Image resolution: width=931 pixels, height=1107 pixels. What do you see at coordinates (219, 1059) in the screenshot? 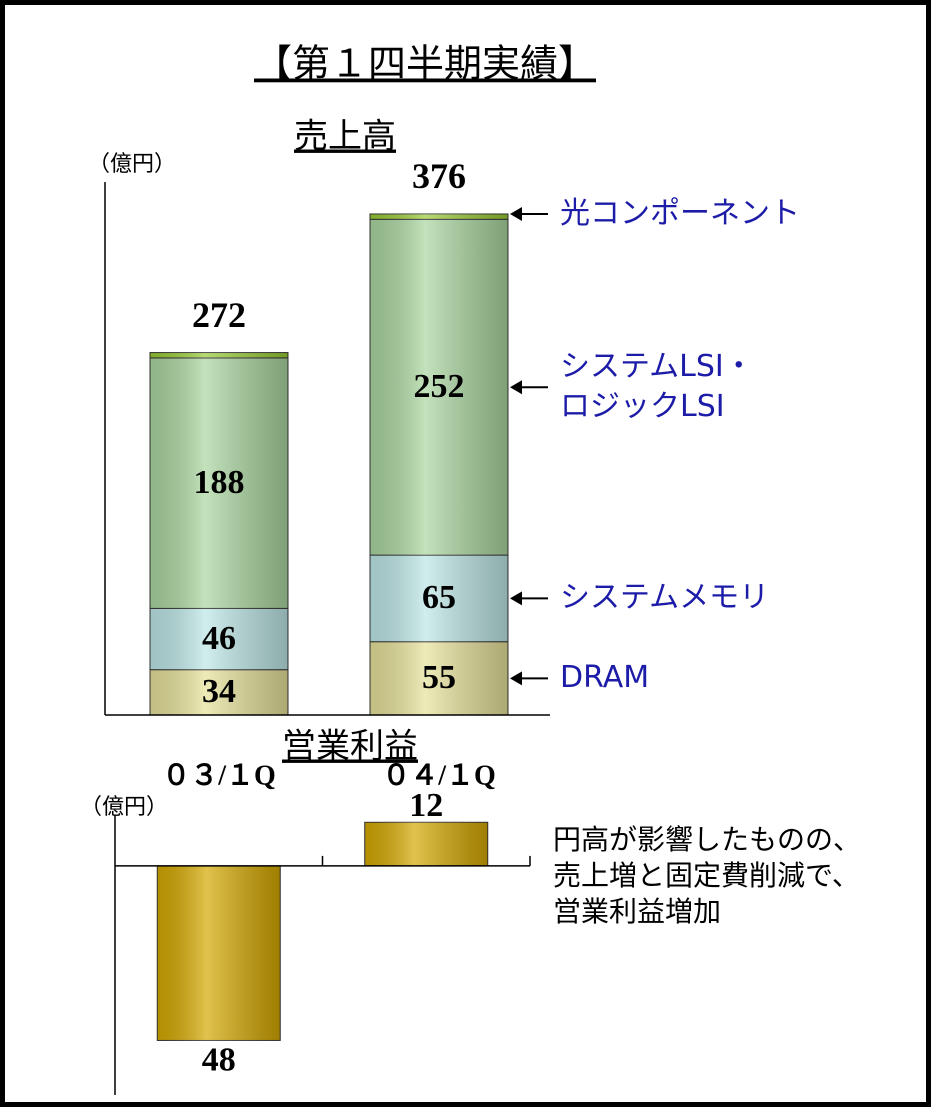
I see `data-label: 48` at bounding box center [219, 1059].